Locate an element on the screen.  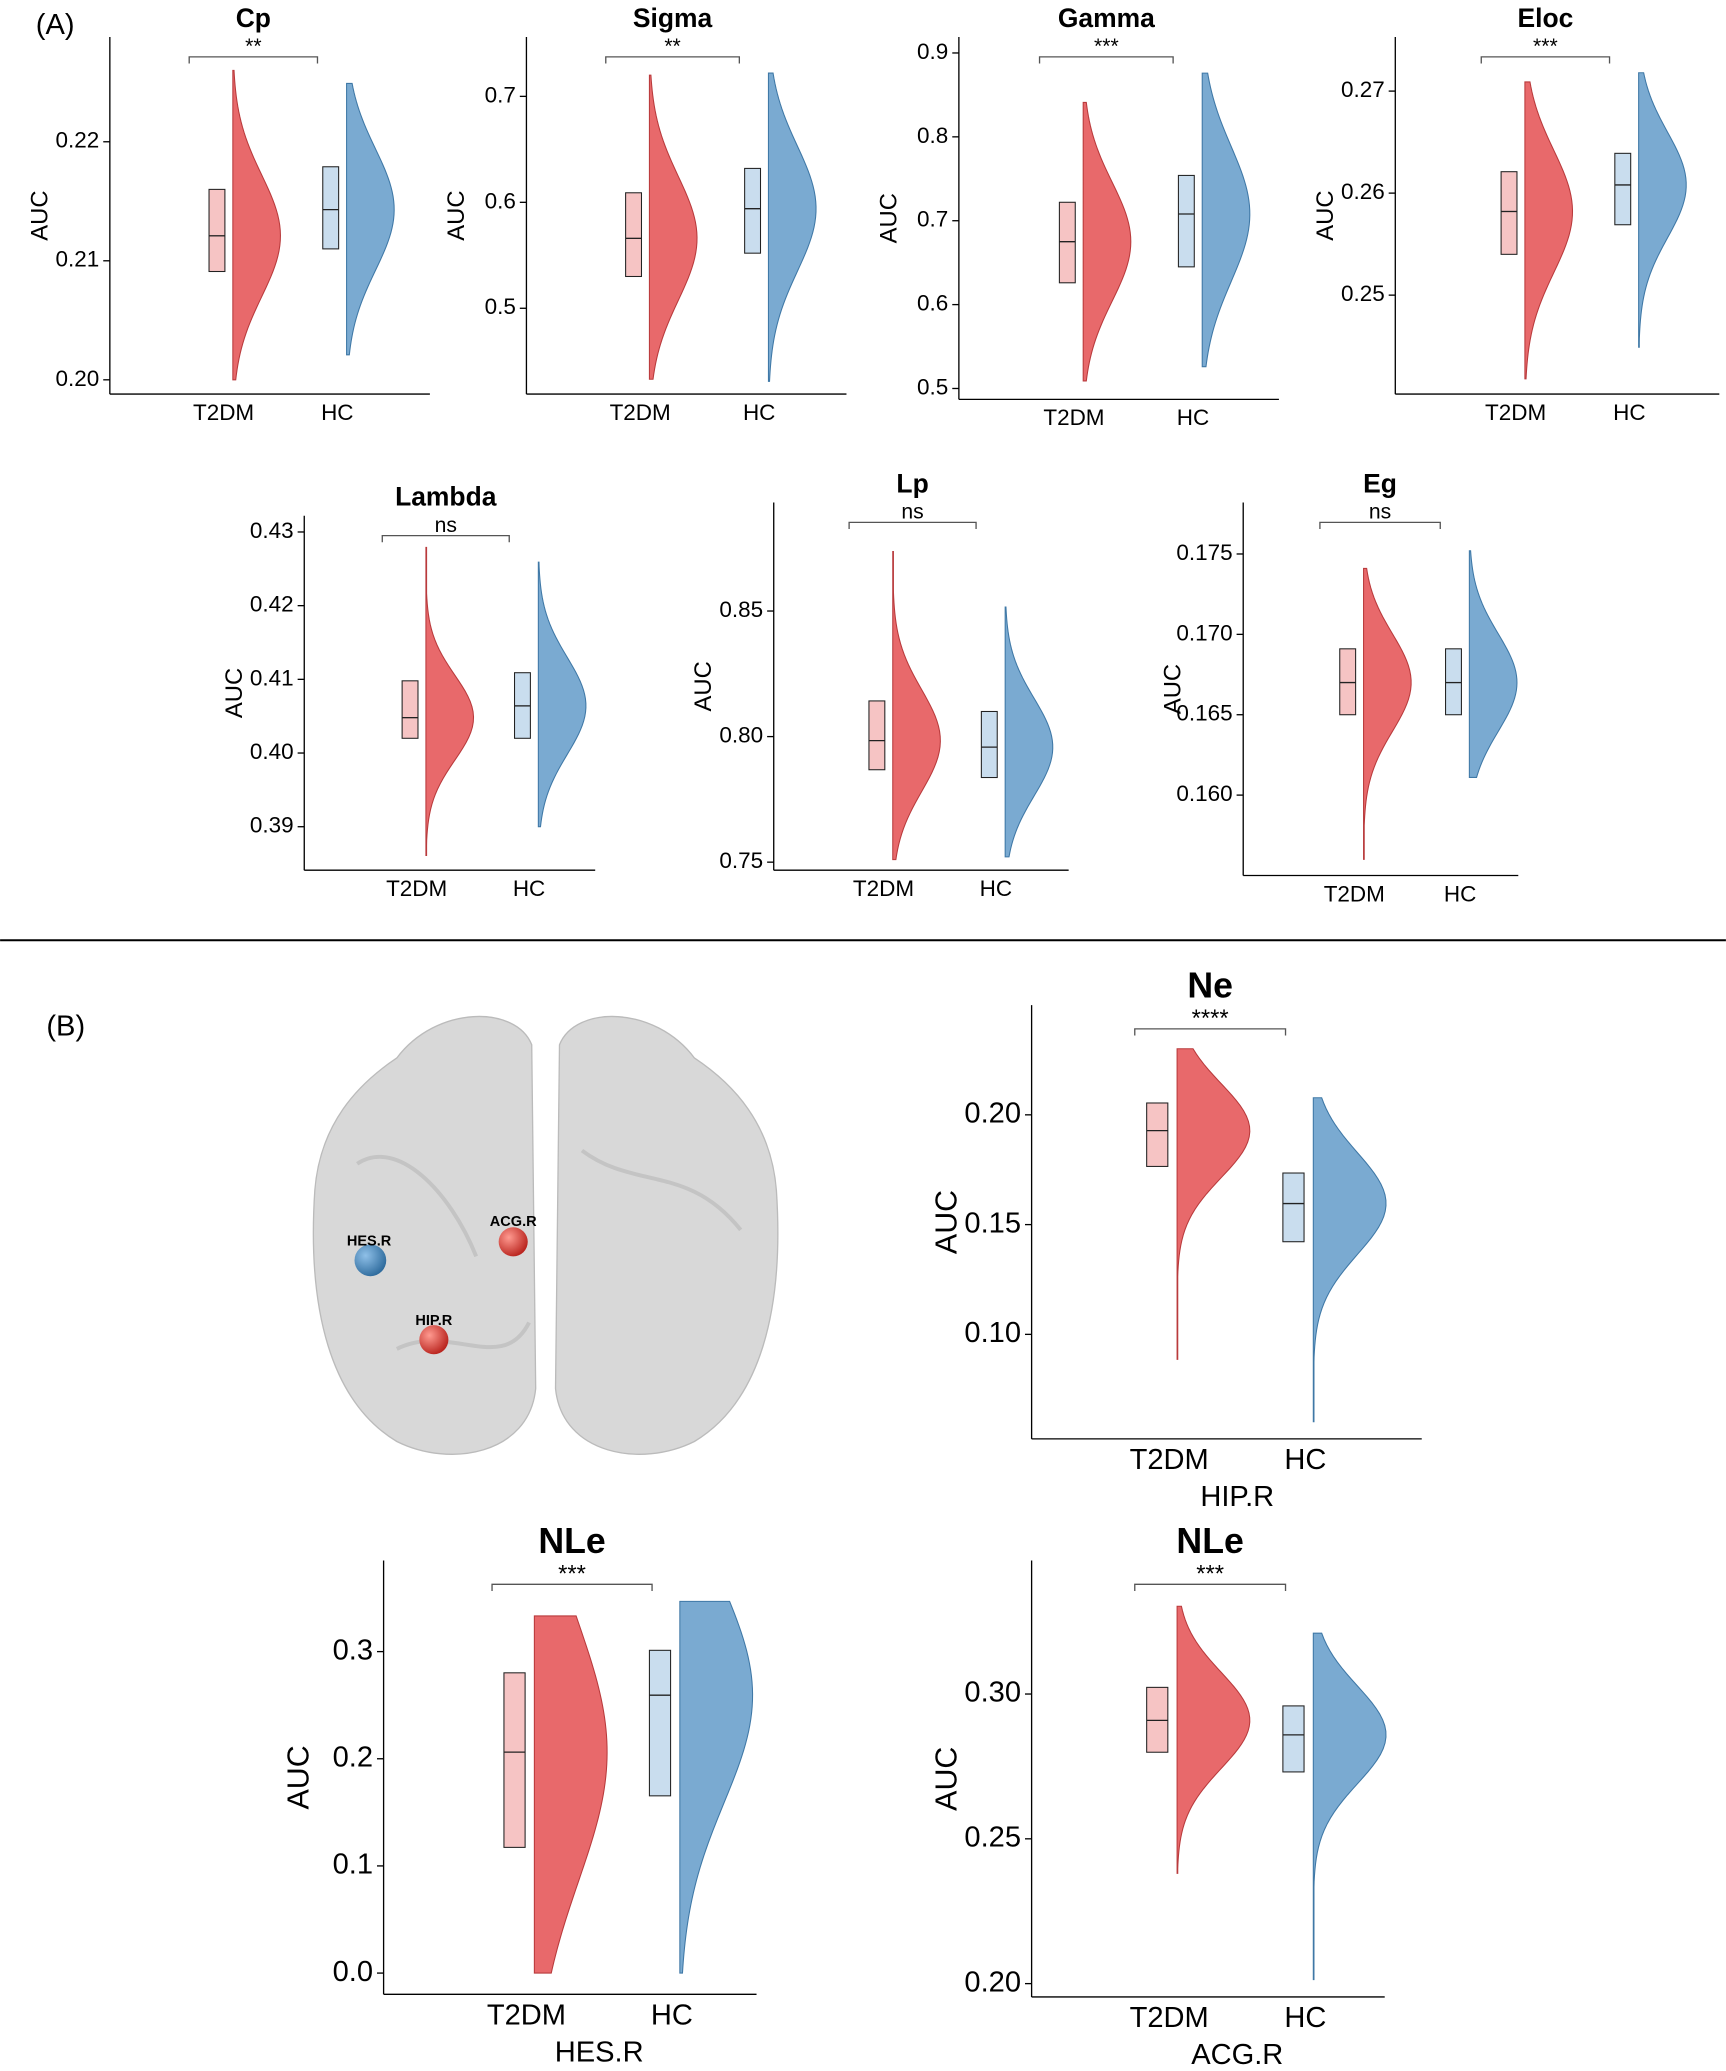
chart-title: Gamma is located at coordinates (1106, 18).